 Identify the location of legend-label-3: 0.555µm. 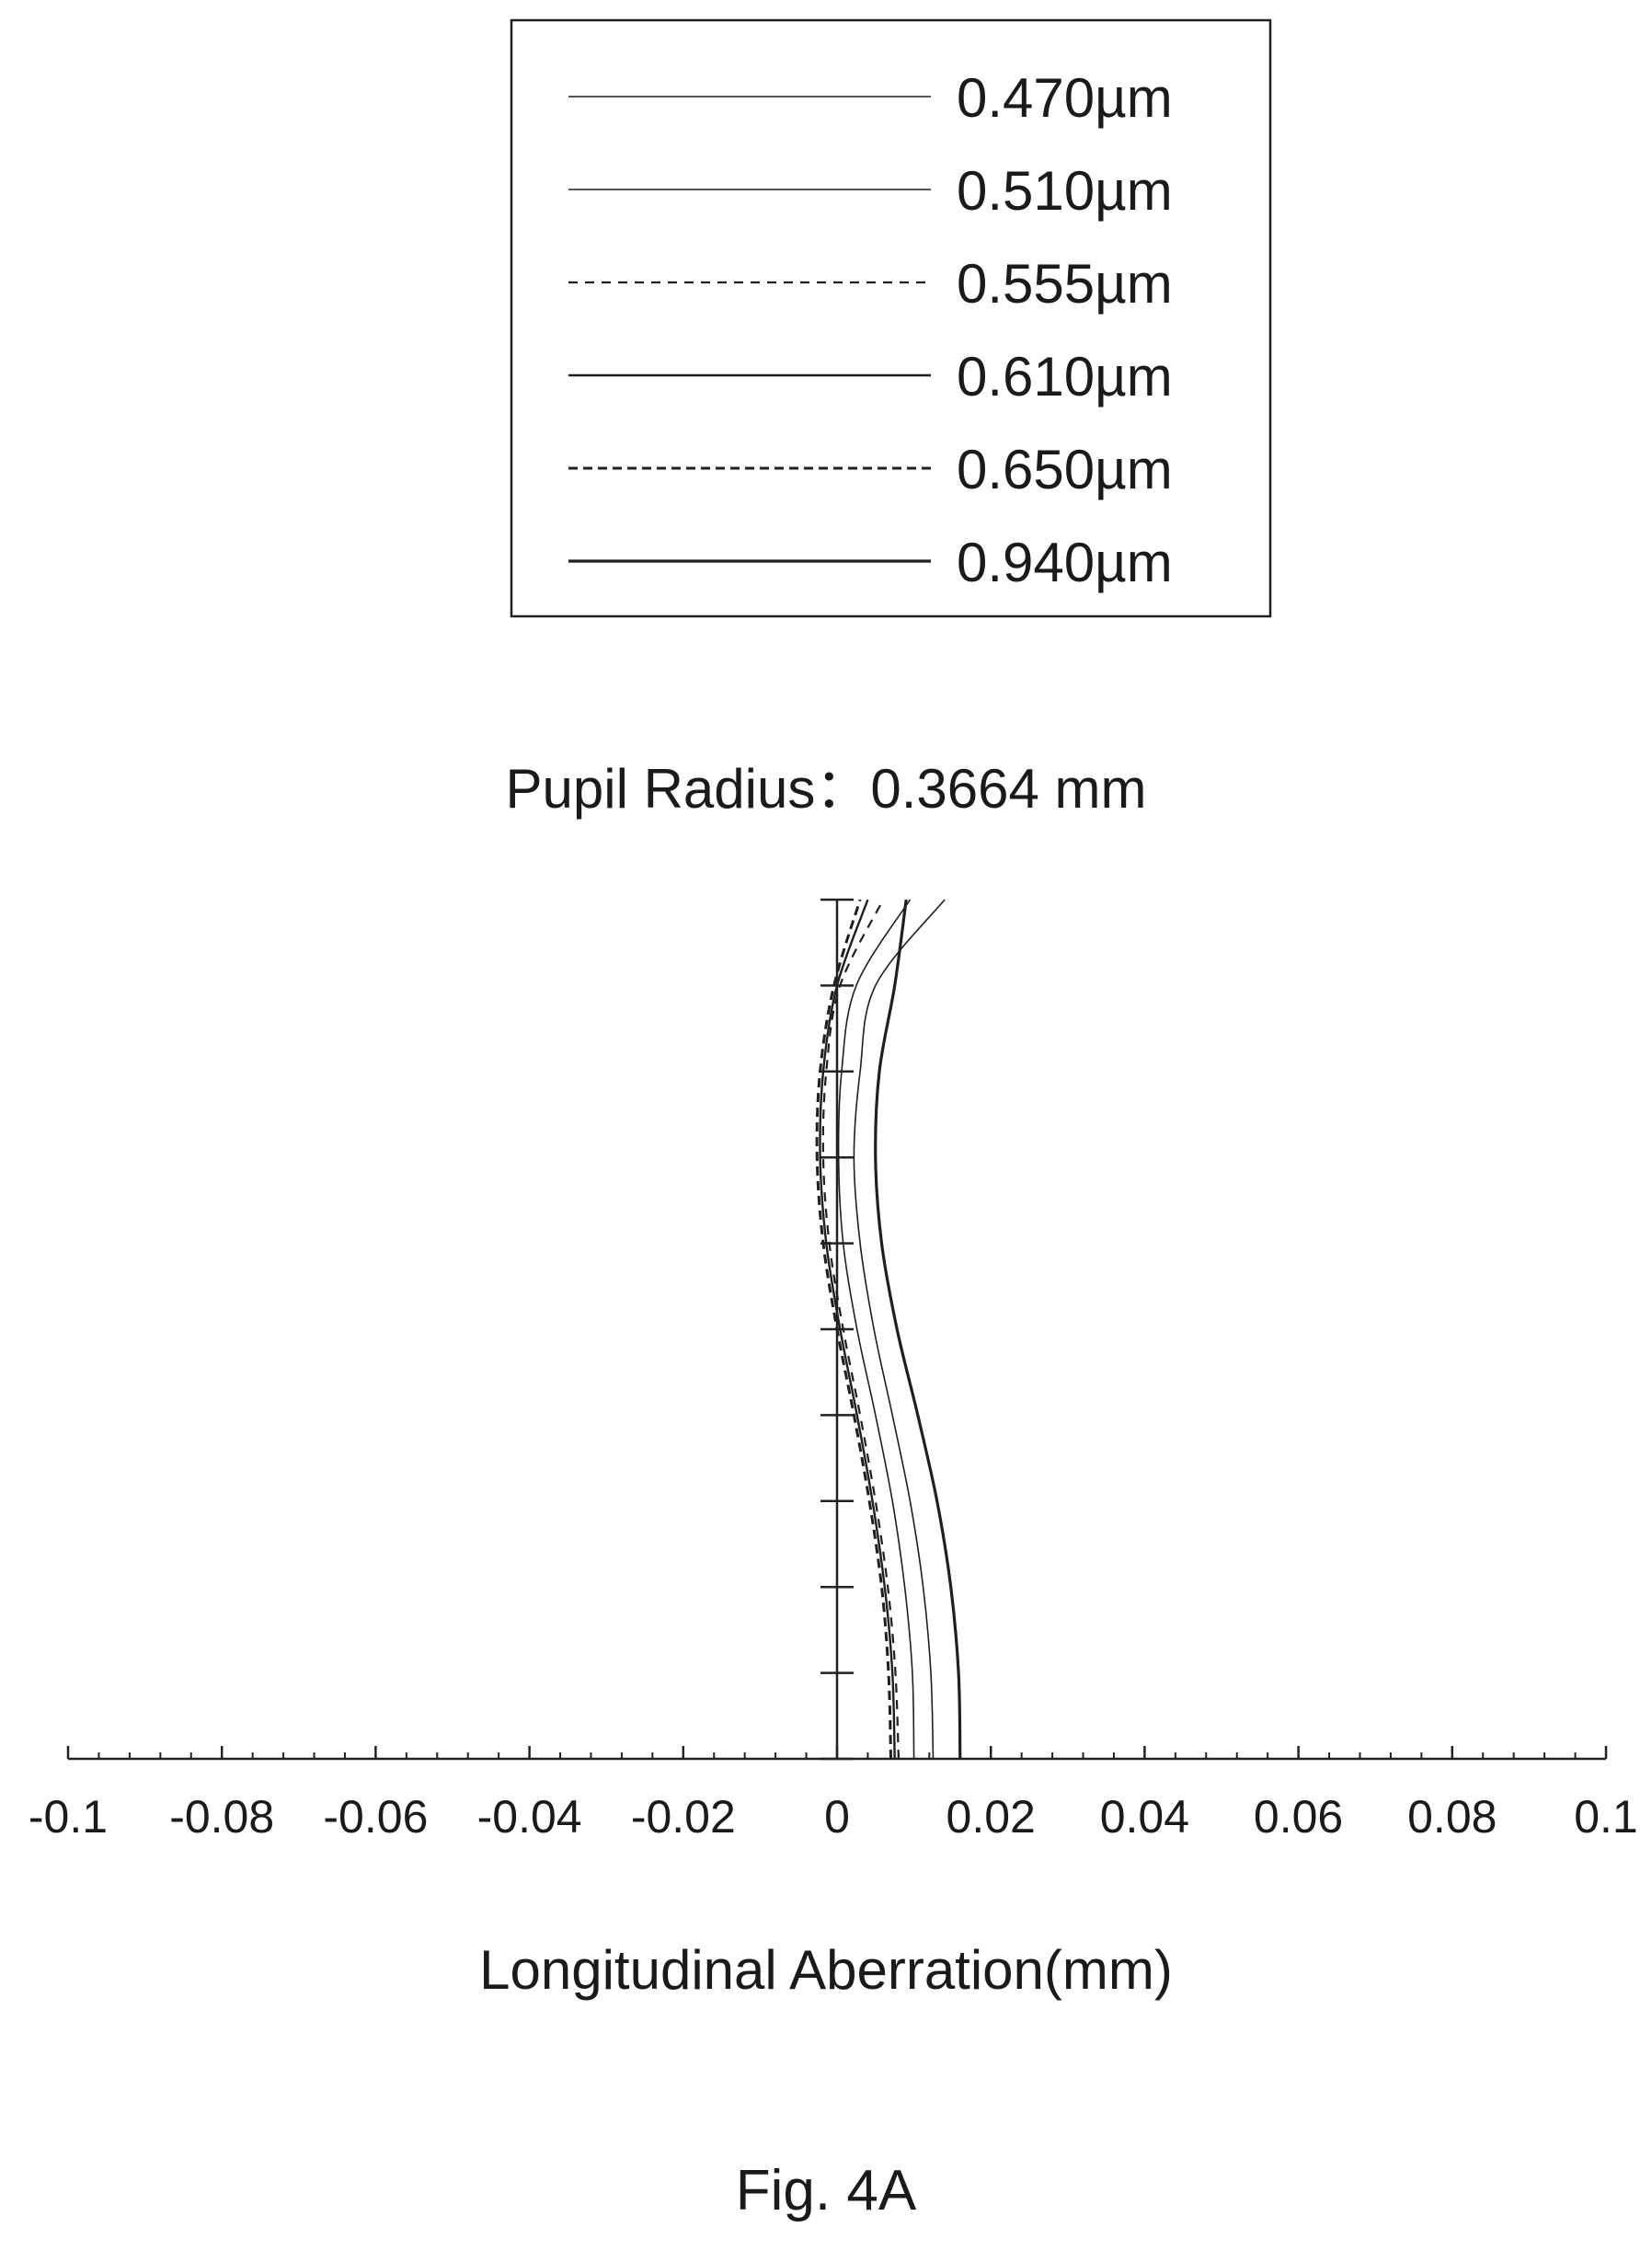
(1065, 284).